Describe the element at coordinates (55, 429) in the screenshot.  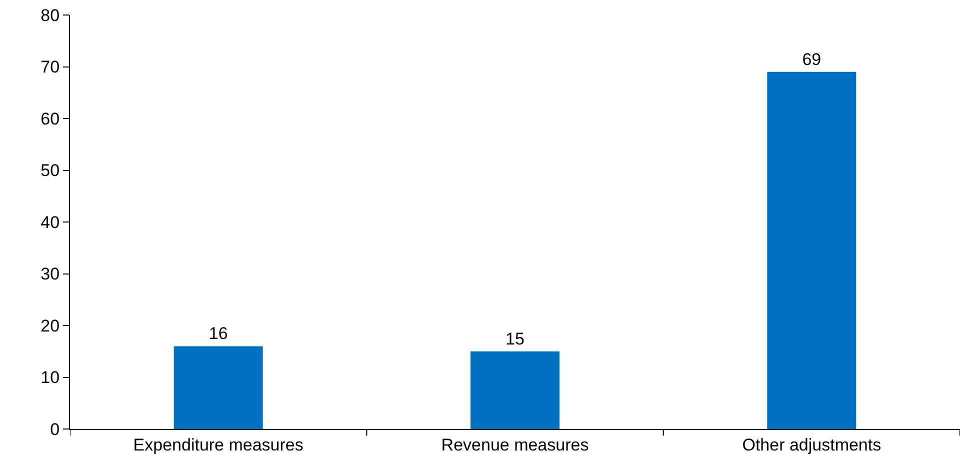
I see `y-tick-label: 0` at that location.